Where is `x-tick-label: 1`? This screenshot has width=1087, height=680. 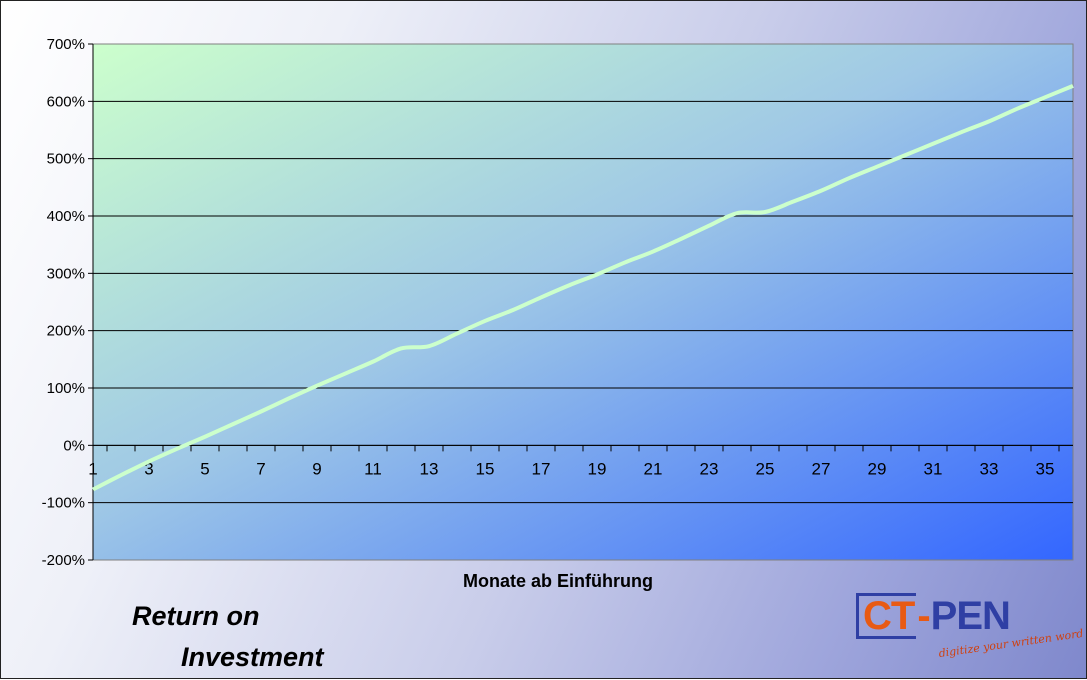
x-tick-label: 1 is located at coordinates (92, 468).